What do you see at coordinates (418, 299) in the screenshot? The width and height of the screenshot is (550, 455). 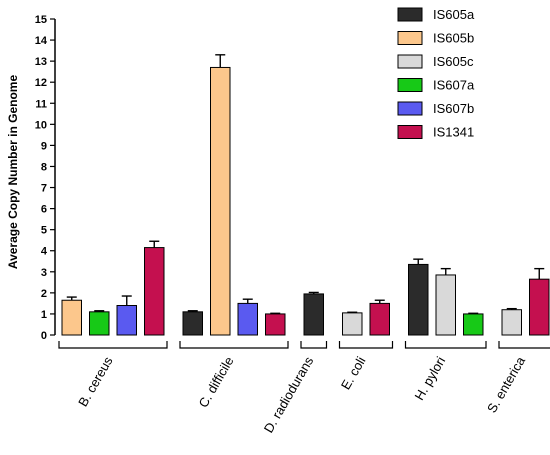 I see `bar-h-pylori-is605a` at bounding box center [418, 299].